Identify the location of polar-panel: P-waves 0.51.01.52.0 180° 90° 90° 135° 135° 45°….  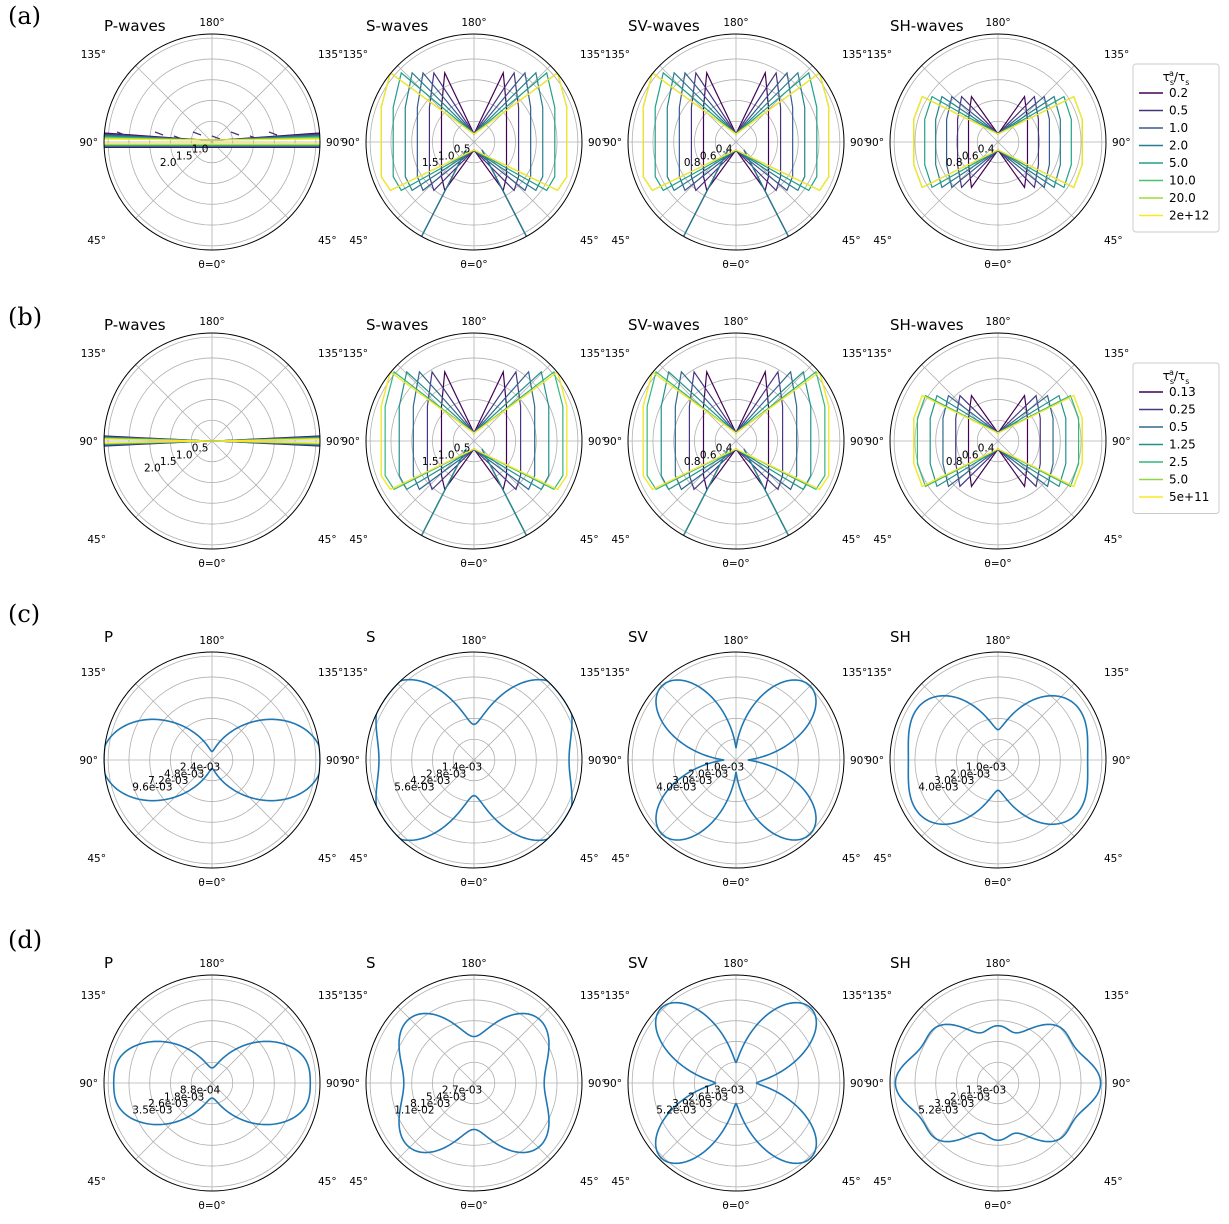
(211, 443).